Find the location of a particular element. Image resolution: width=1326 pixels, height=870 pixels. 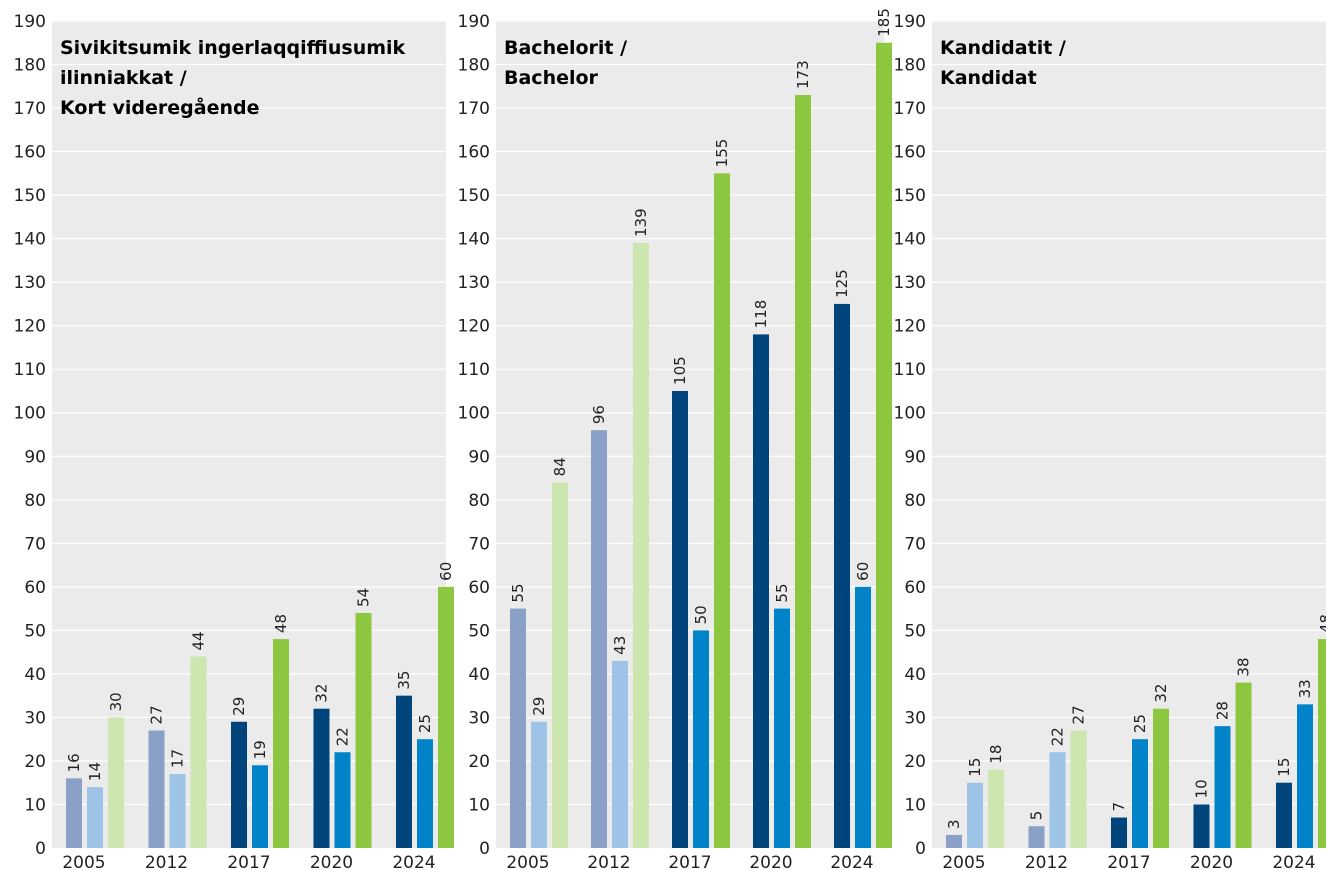

value-label: 29 is located at coordinates (539, 706).